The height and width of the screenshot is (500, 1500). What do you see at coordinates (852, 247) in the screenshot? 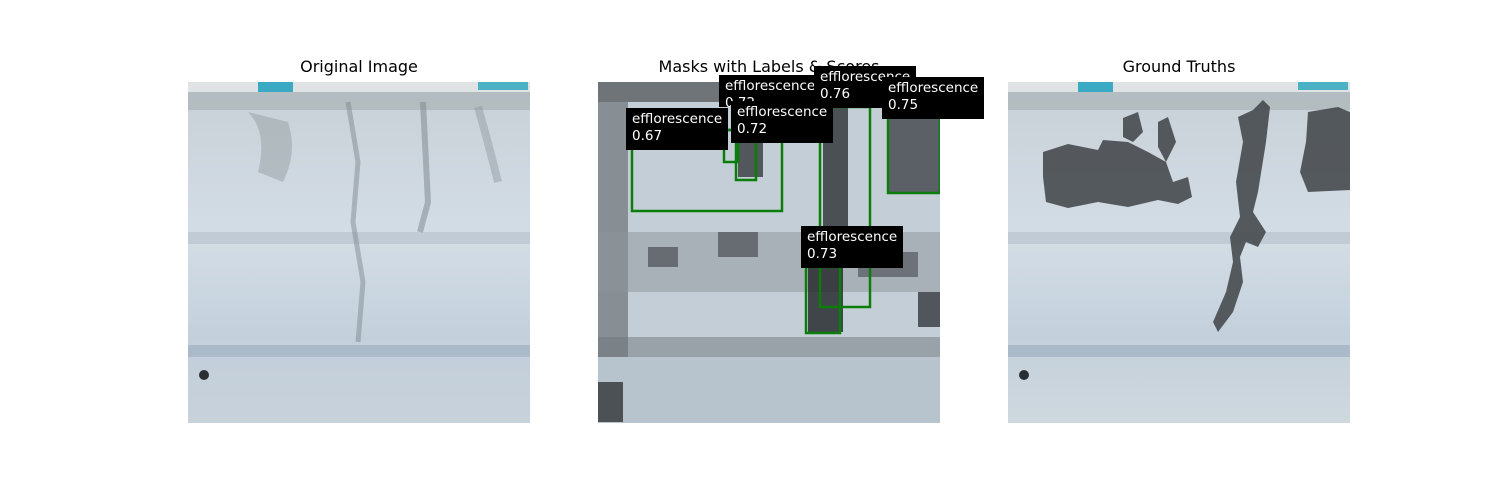
I see `detection-label: efflorescence 0.73` at bounding box center [852, 247].